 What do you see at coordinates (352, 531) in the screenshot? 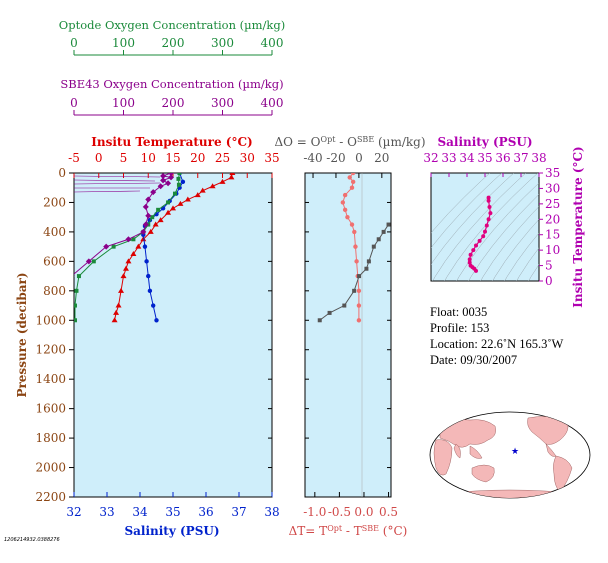
I see `delta-t-minus: - T` at bounding box center [352, 531].